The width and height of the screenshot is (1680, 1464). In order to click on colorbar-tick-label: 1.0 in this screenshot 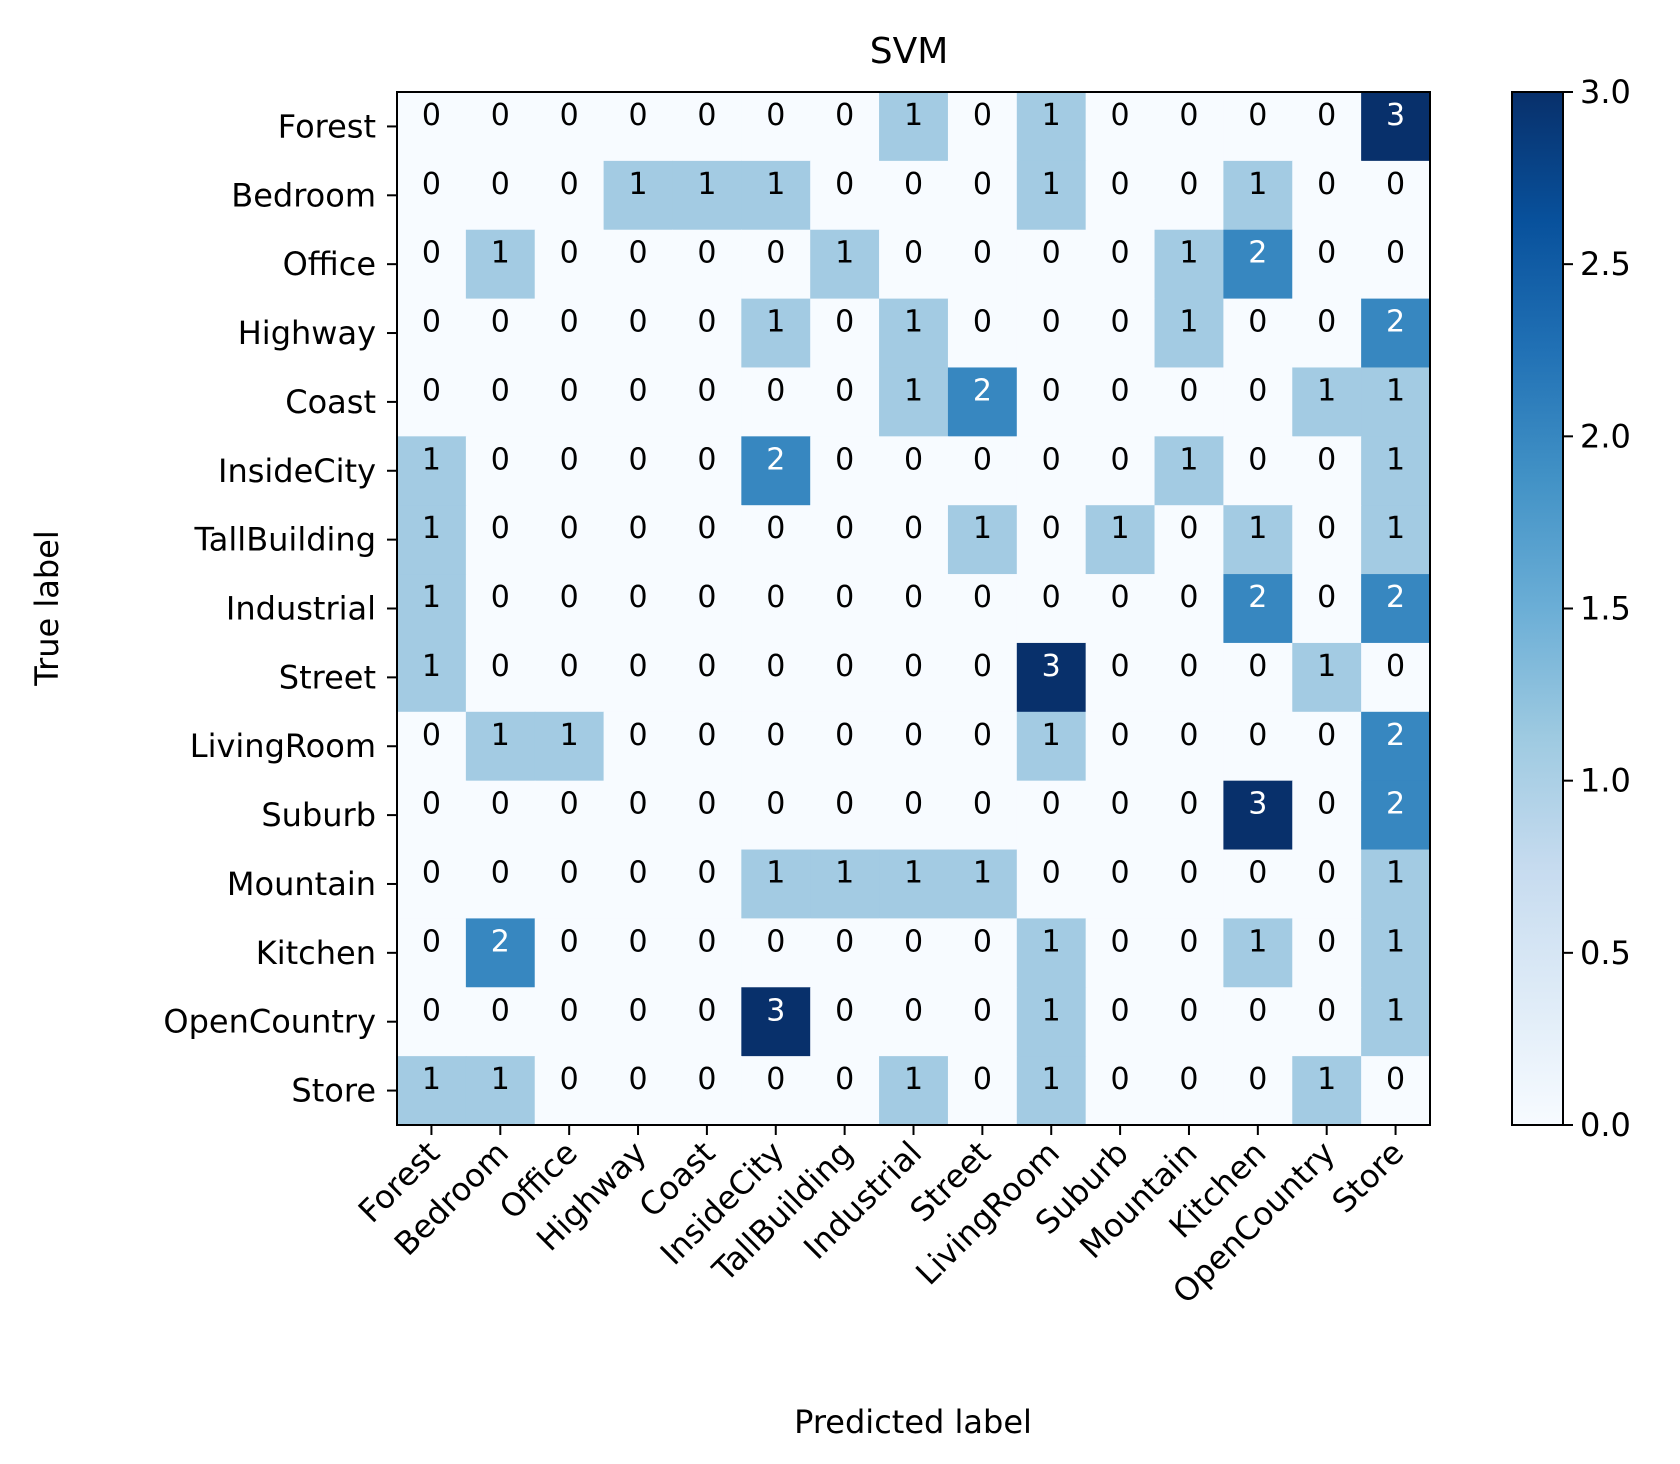, I will do `click(1605, 781)`.